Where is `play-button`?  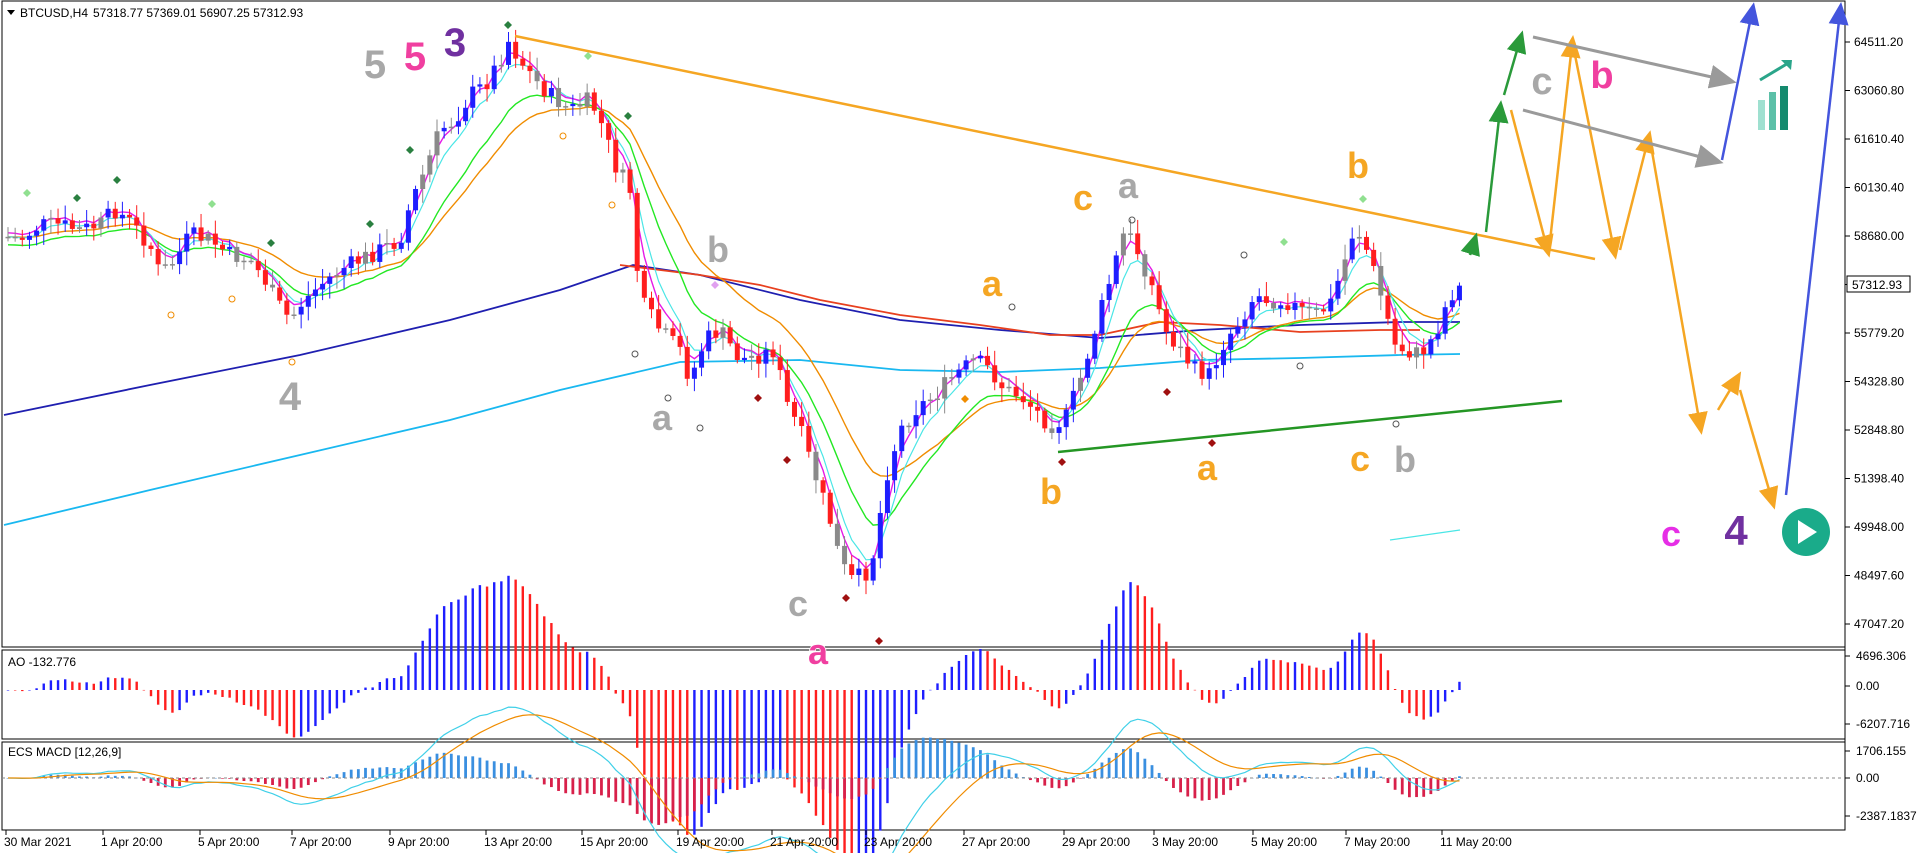 play-button is located at coordinates (1806, 532).